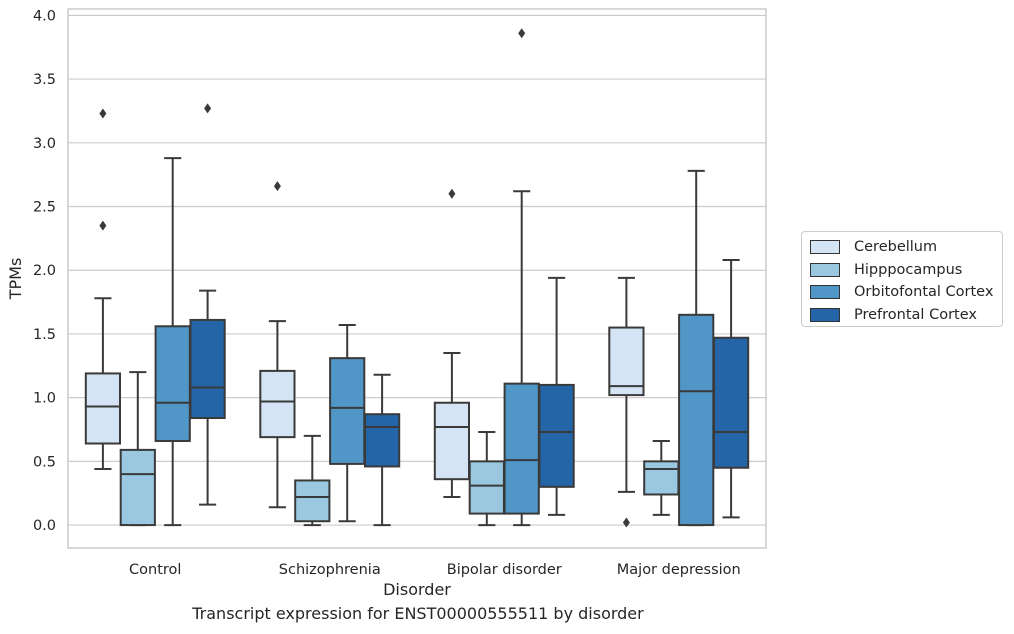 The height and width of the screenshot is (634, 1014). Describe the element at coordinates (915, 314) in the screenshot. I see `legend-label: Prefrontal Cortex` at that location.